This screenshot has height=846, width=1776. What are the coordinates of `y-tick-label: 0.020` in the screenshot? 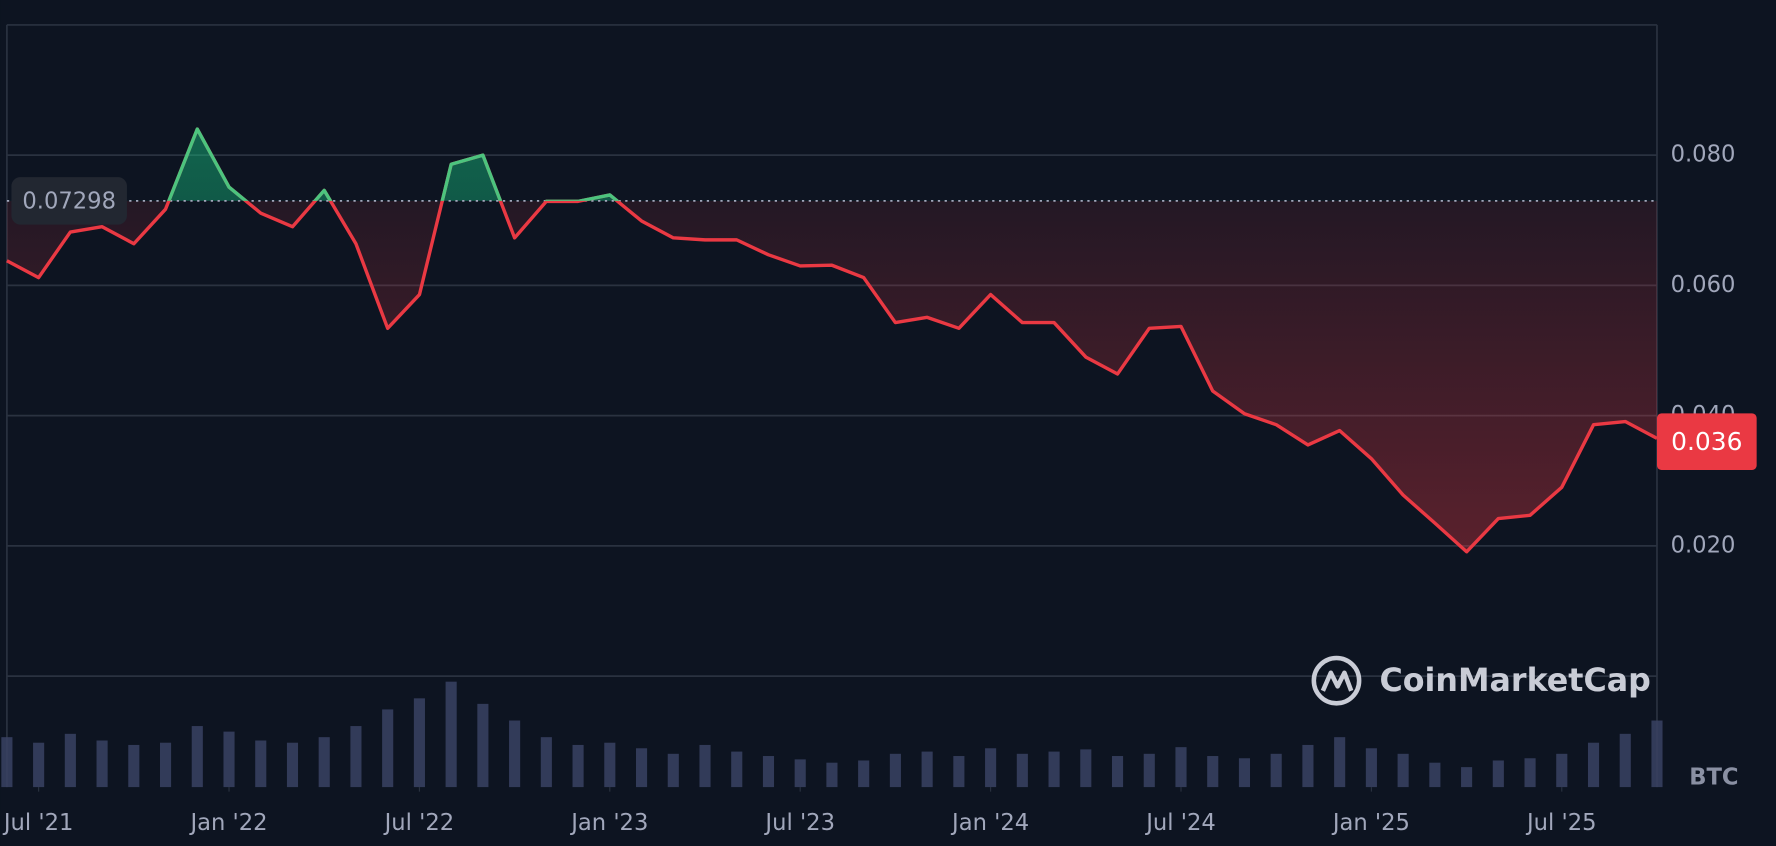 It's located at (1703, 545).